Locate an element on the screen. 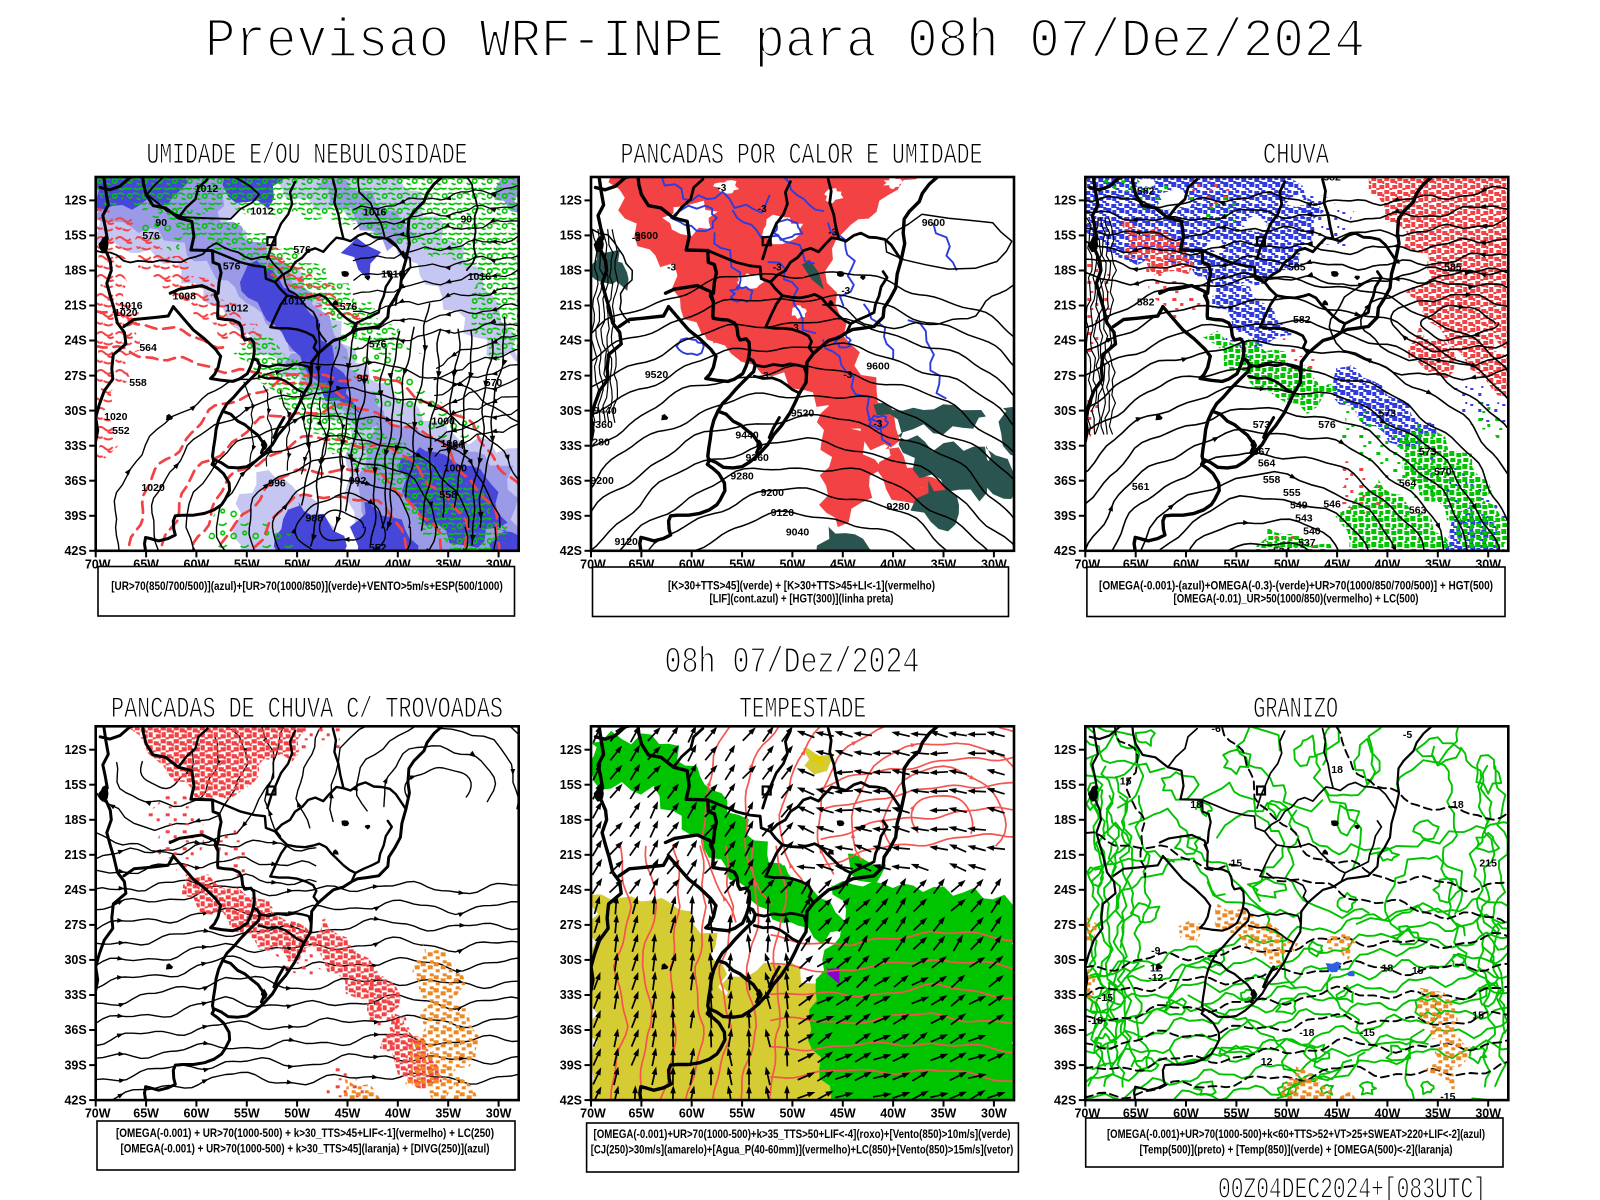 This screenshot has height=1200, width=1600. svg-text: 55W is located at coordinates (742, 1114).